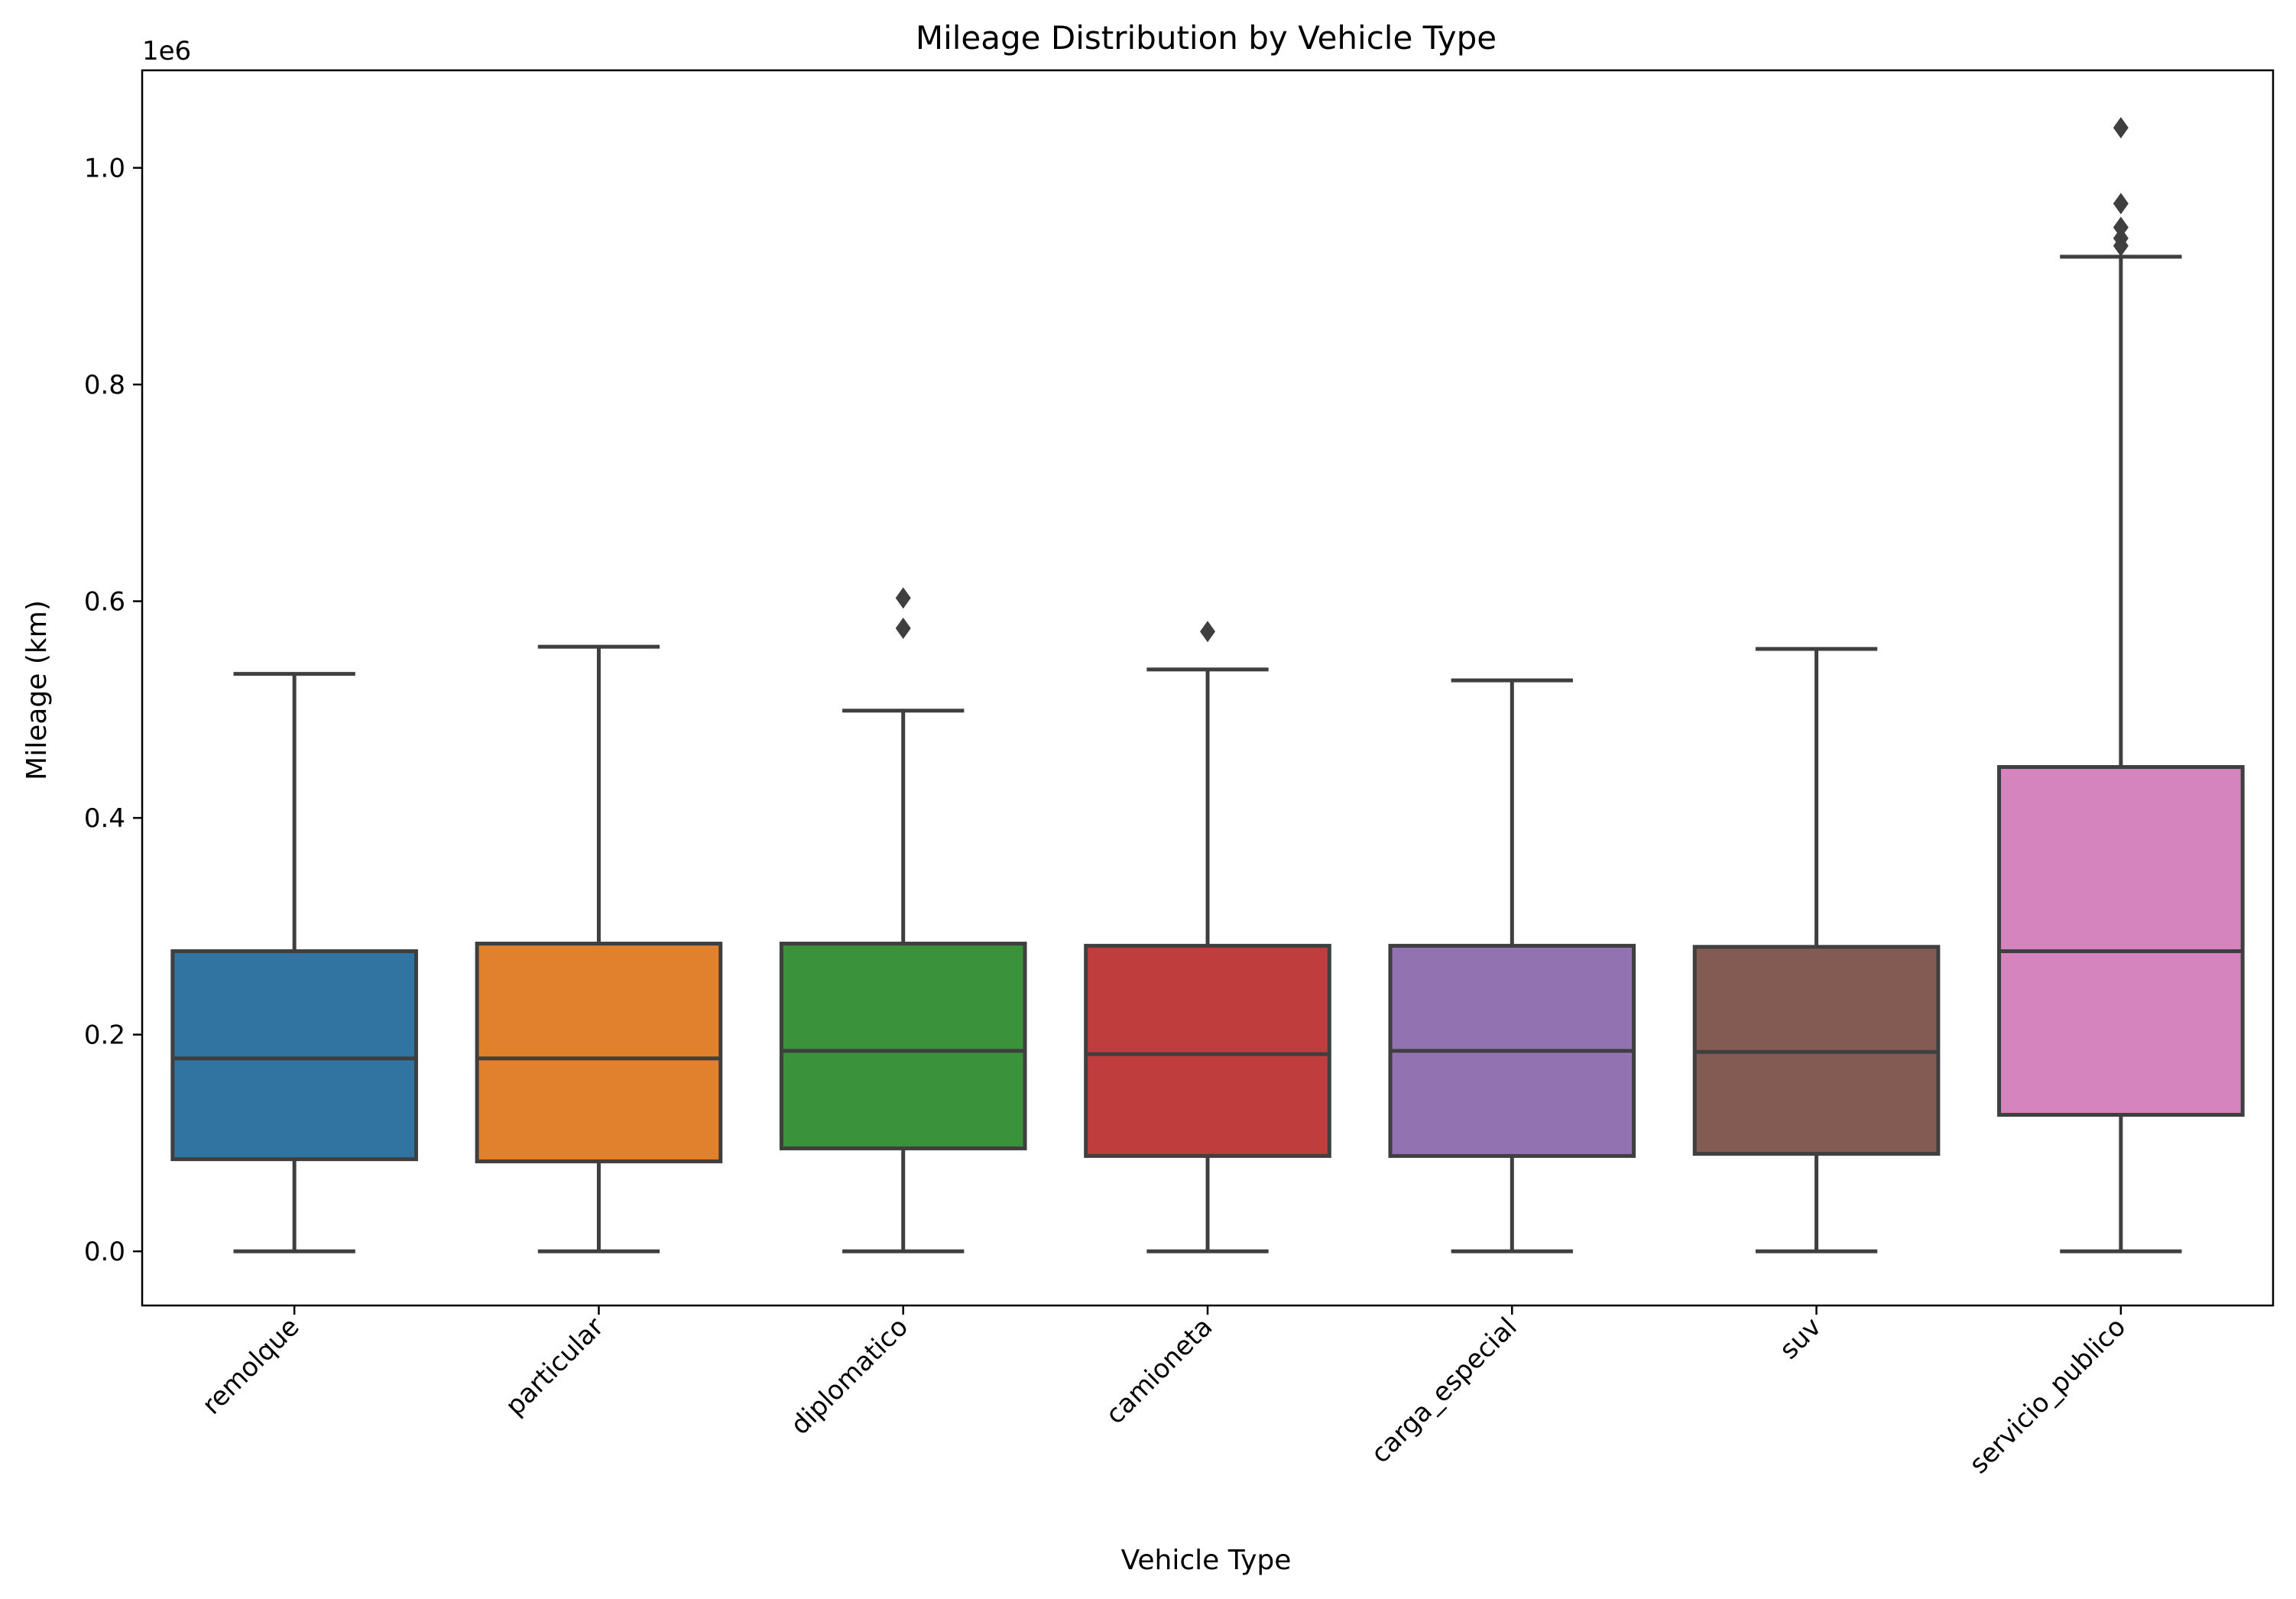  I want to click on box-remolque, so click(294, 963).